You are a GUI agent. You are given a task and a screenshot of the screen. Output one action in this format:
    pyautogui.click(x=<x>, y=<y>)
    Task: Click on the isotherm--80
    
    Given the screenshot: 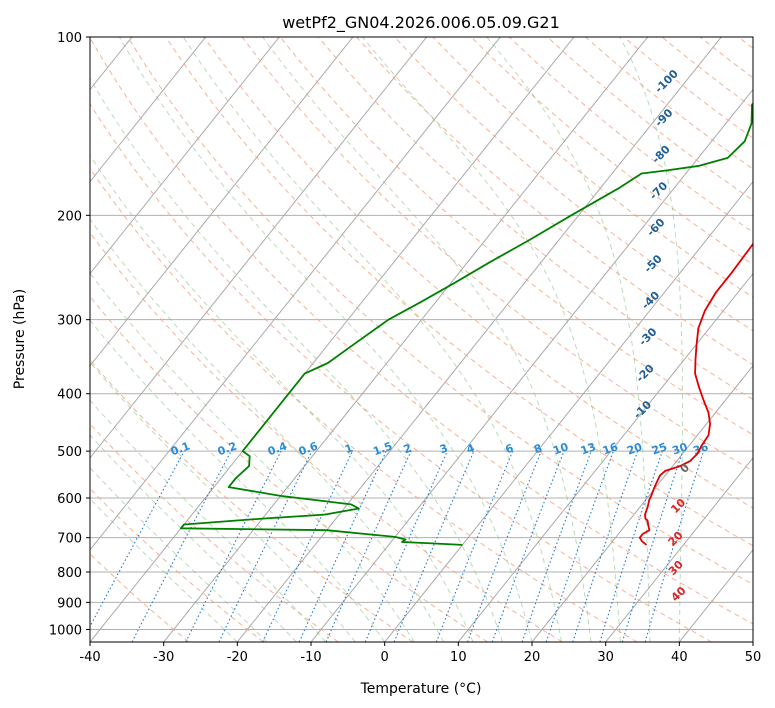 What is the action you would take?
    pyautogui.click(x=185, y=156)
    